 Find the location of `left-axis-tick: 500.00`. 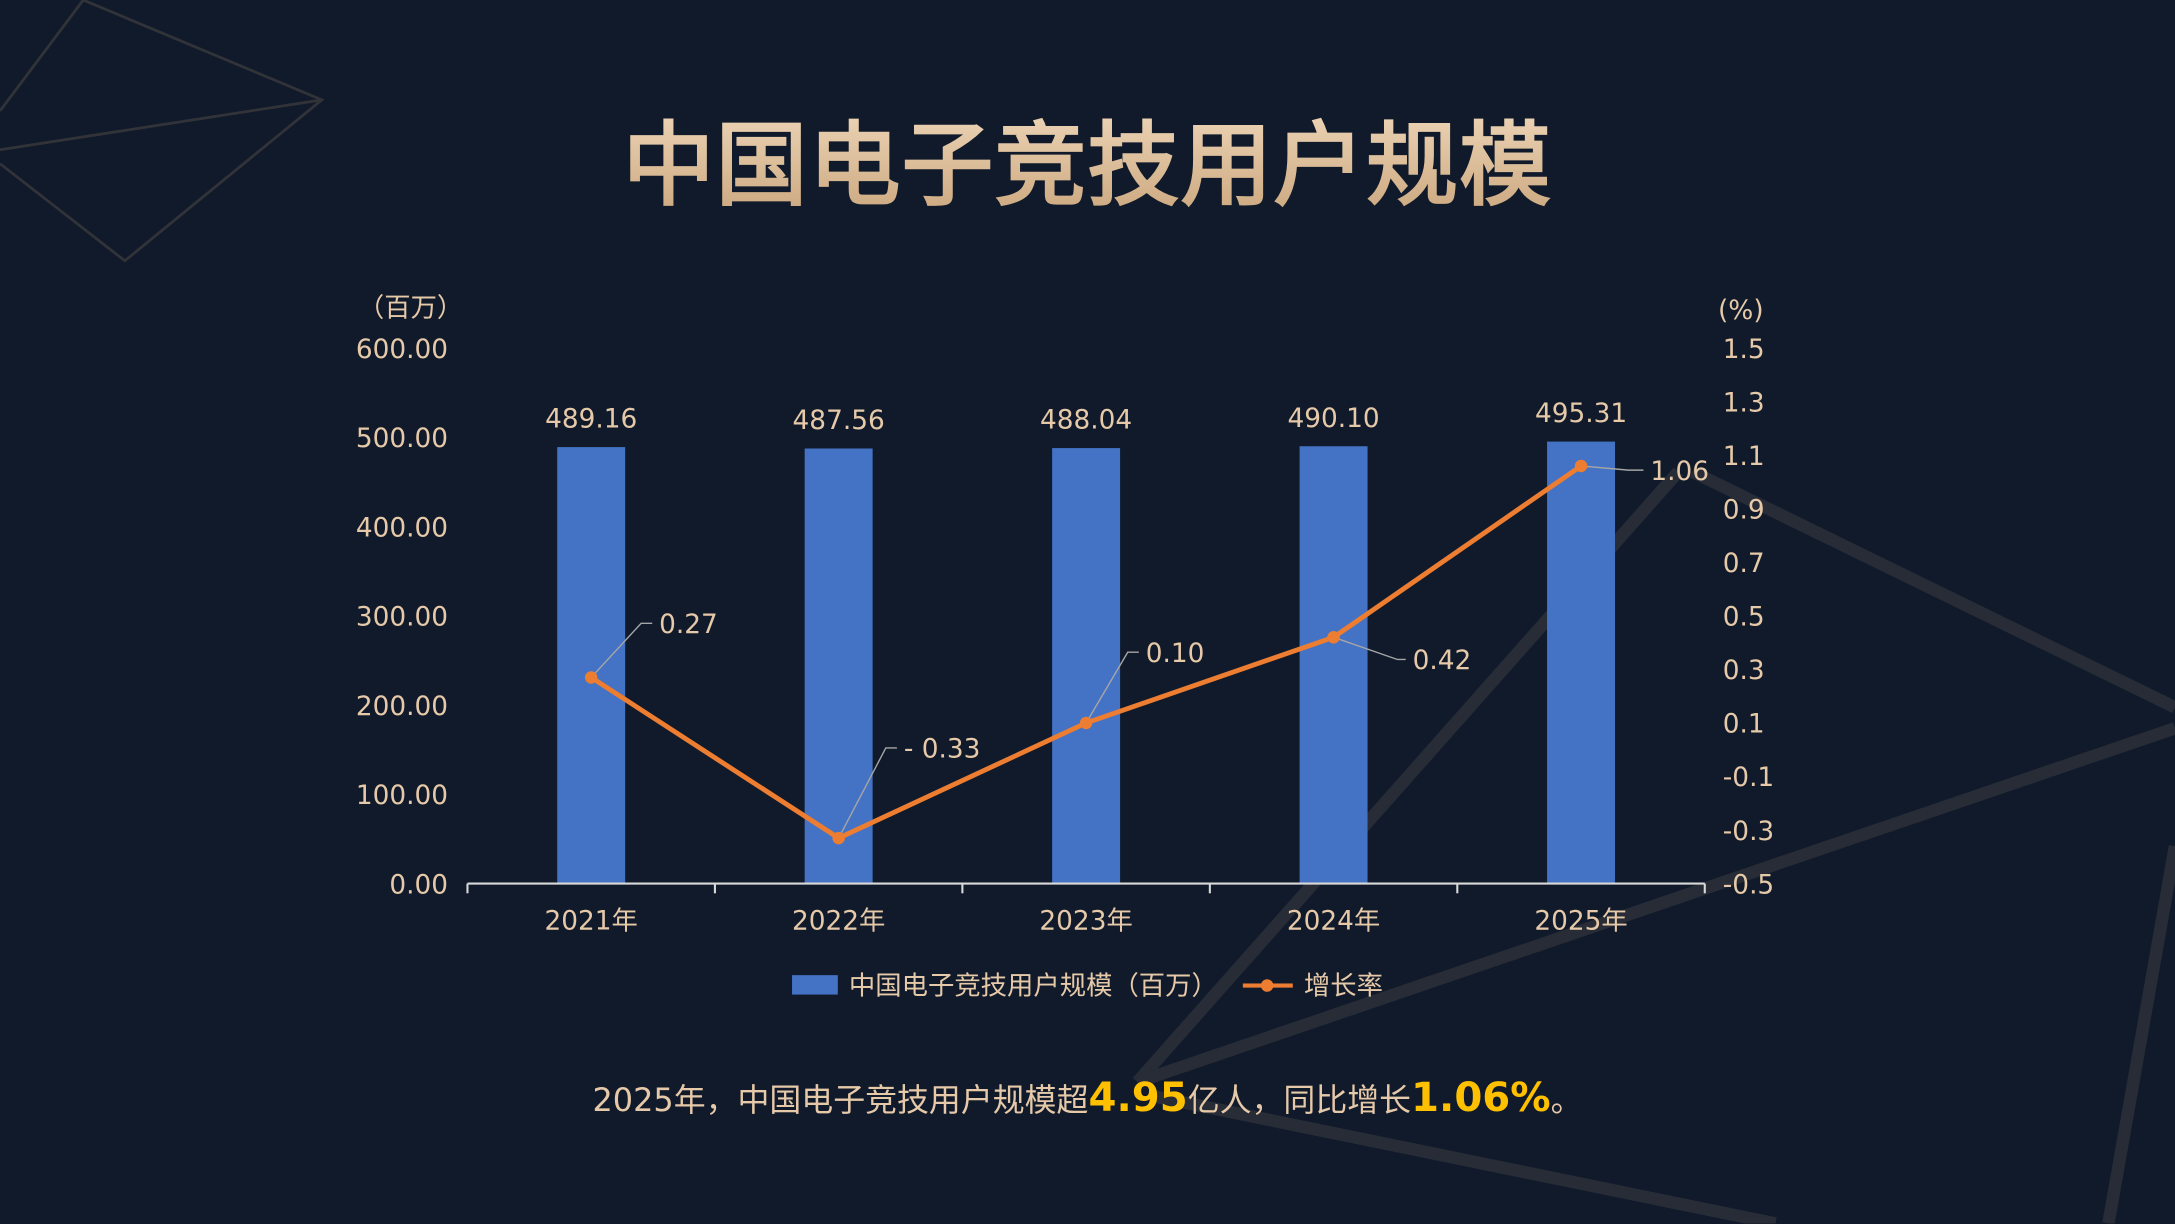

left-axis-tick: 500.00 is located at coordinates (402, 439).